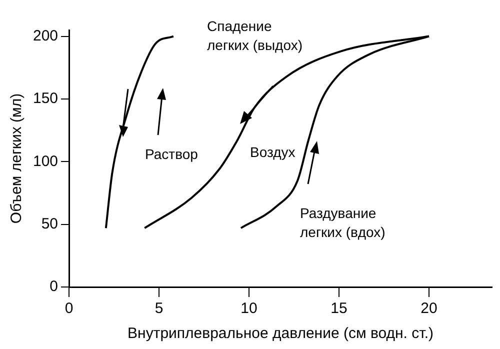 The image size is (500, 349). What do you see at coordinates (281, 333) in the screenshot?
I see `x-axis-title: Внутриплевральное давление (см водн. ст.)` at bounding box center [281, 333].